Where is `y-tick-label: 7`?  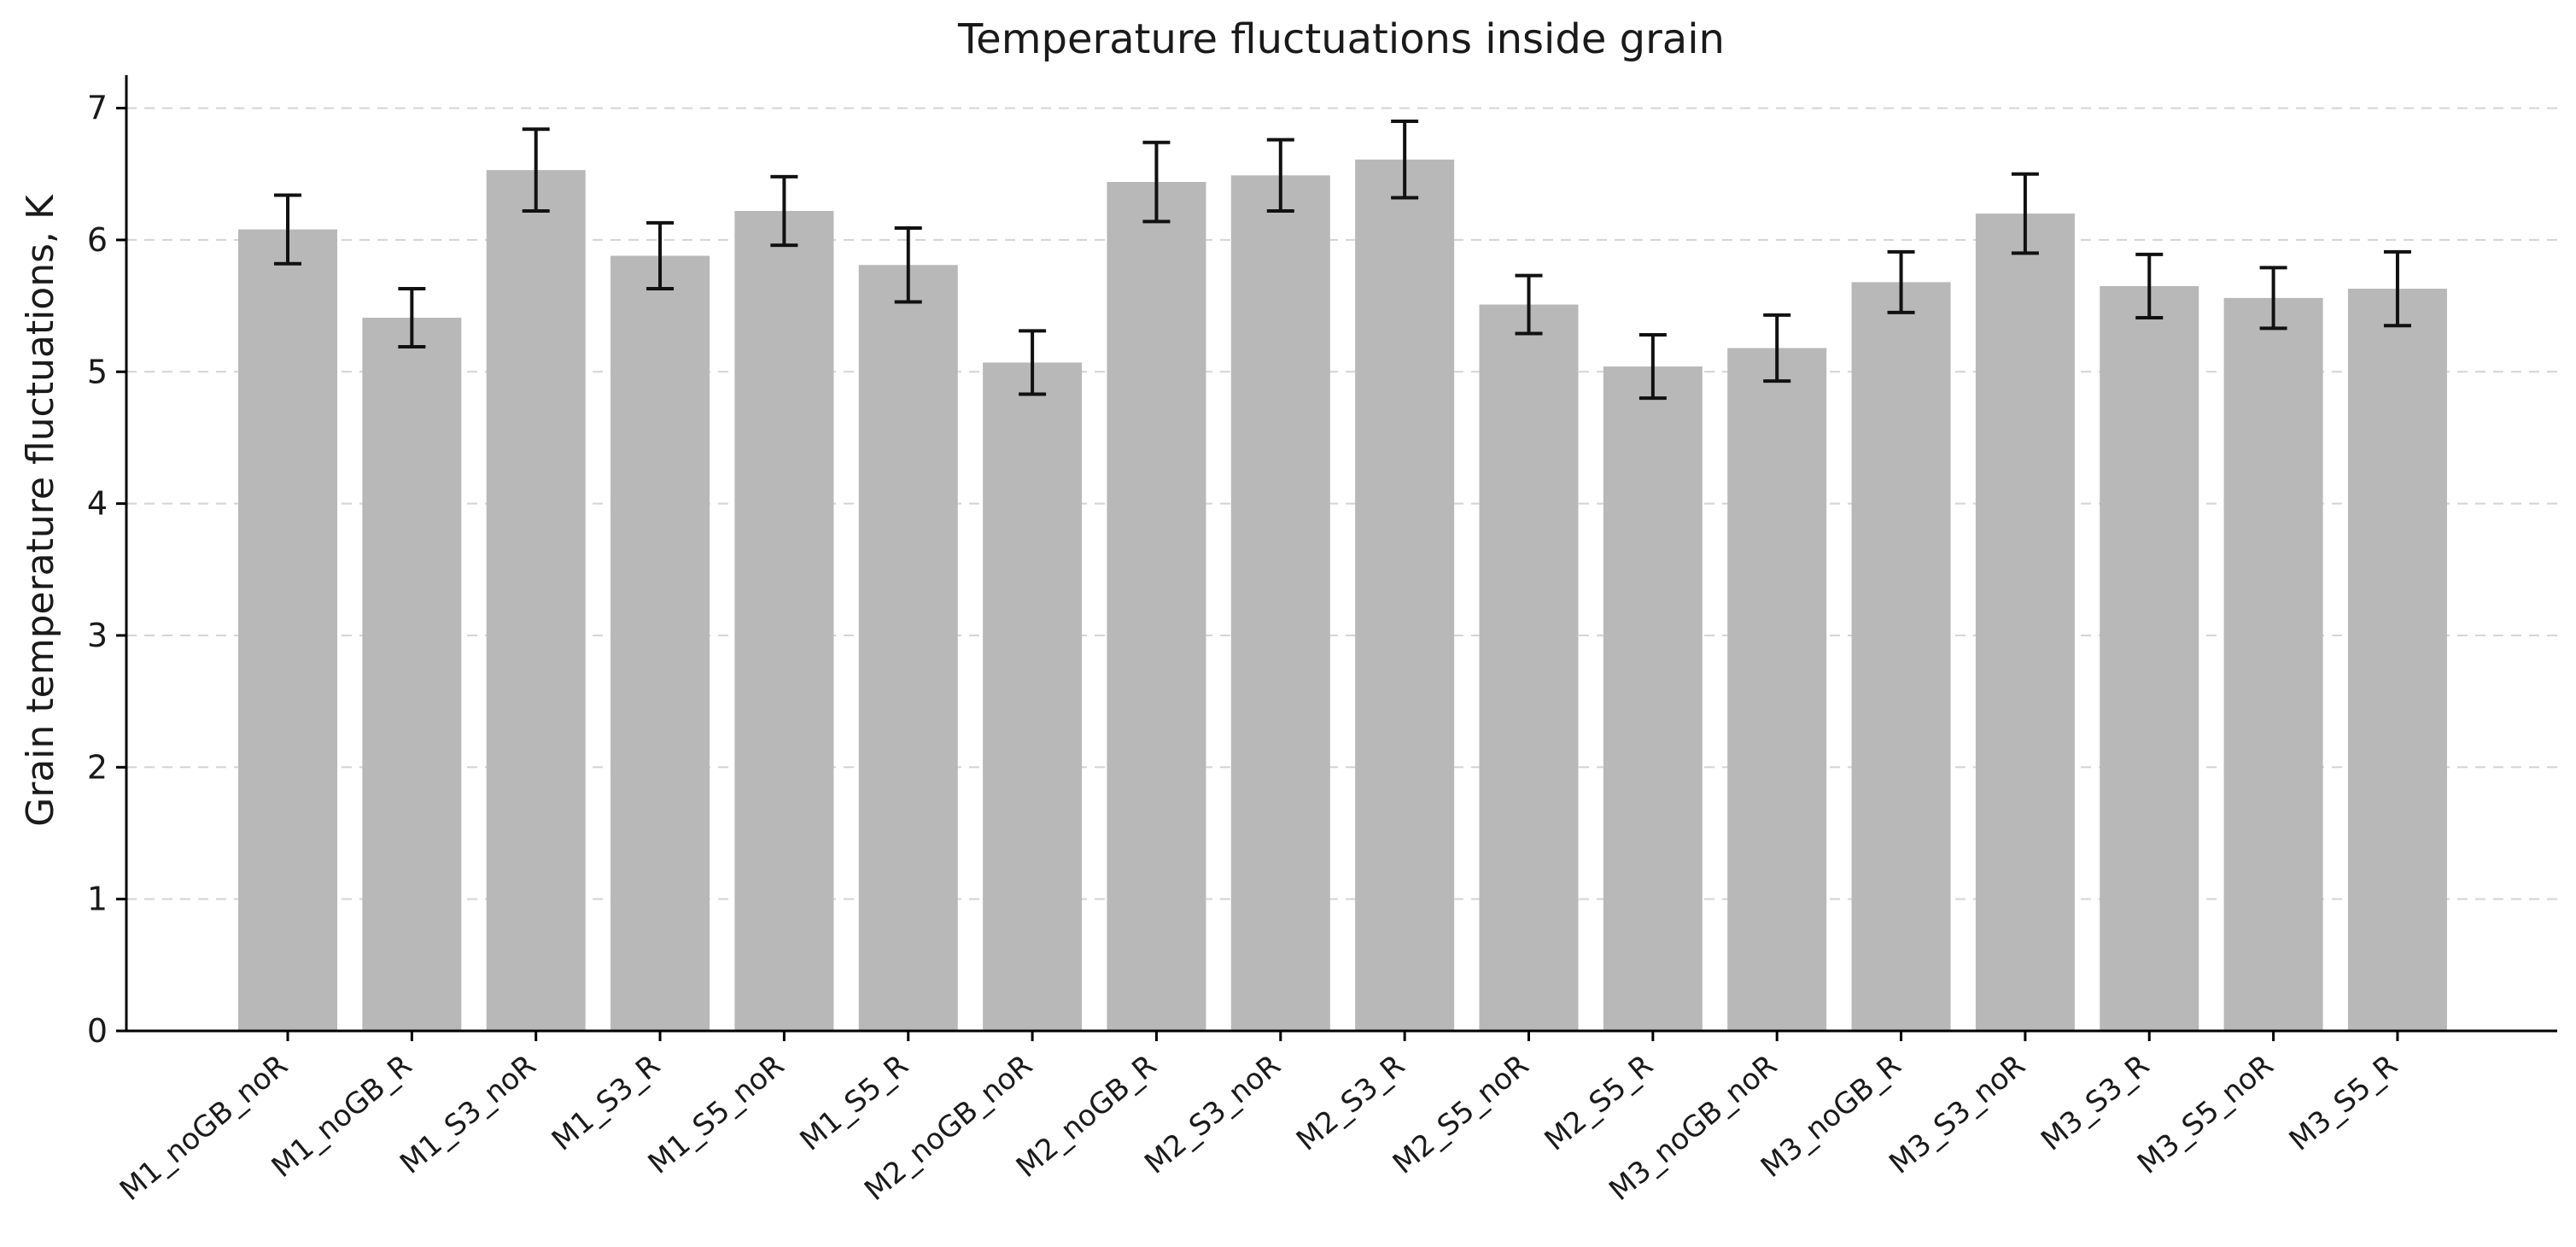
y-tick-label: 7 is located at coordinates (97, 108).